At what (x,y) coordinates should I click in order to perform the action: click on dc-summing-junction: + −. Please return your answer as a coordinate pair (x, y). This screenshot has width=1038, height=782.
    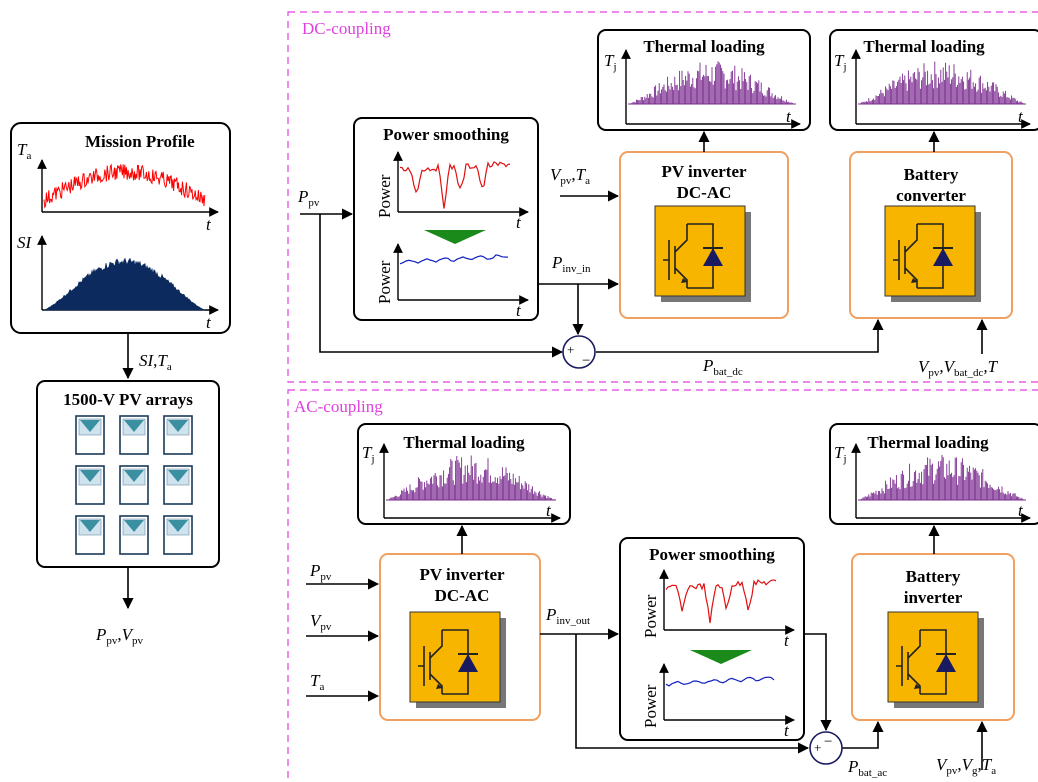
    Looking at the image, I should click on (579, 352).